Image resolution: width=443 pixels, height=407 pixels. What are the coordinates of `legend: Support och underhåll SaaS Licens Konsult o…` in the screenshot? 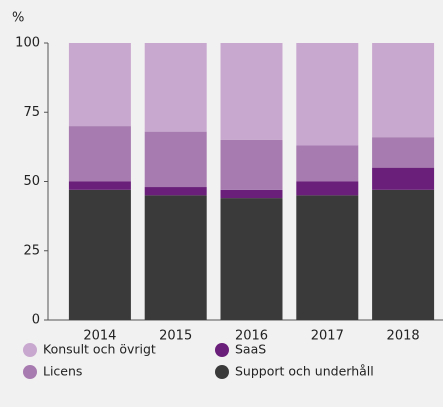 It's located at (198, 360).